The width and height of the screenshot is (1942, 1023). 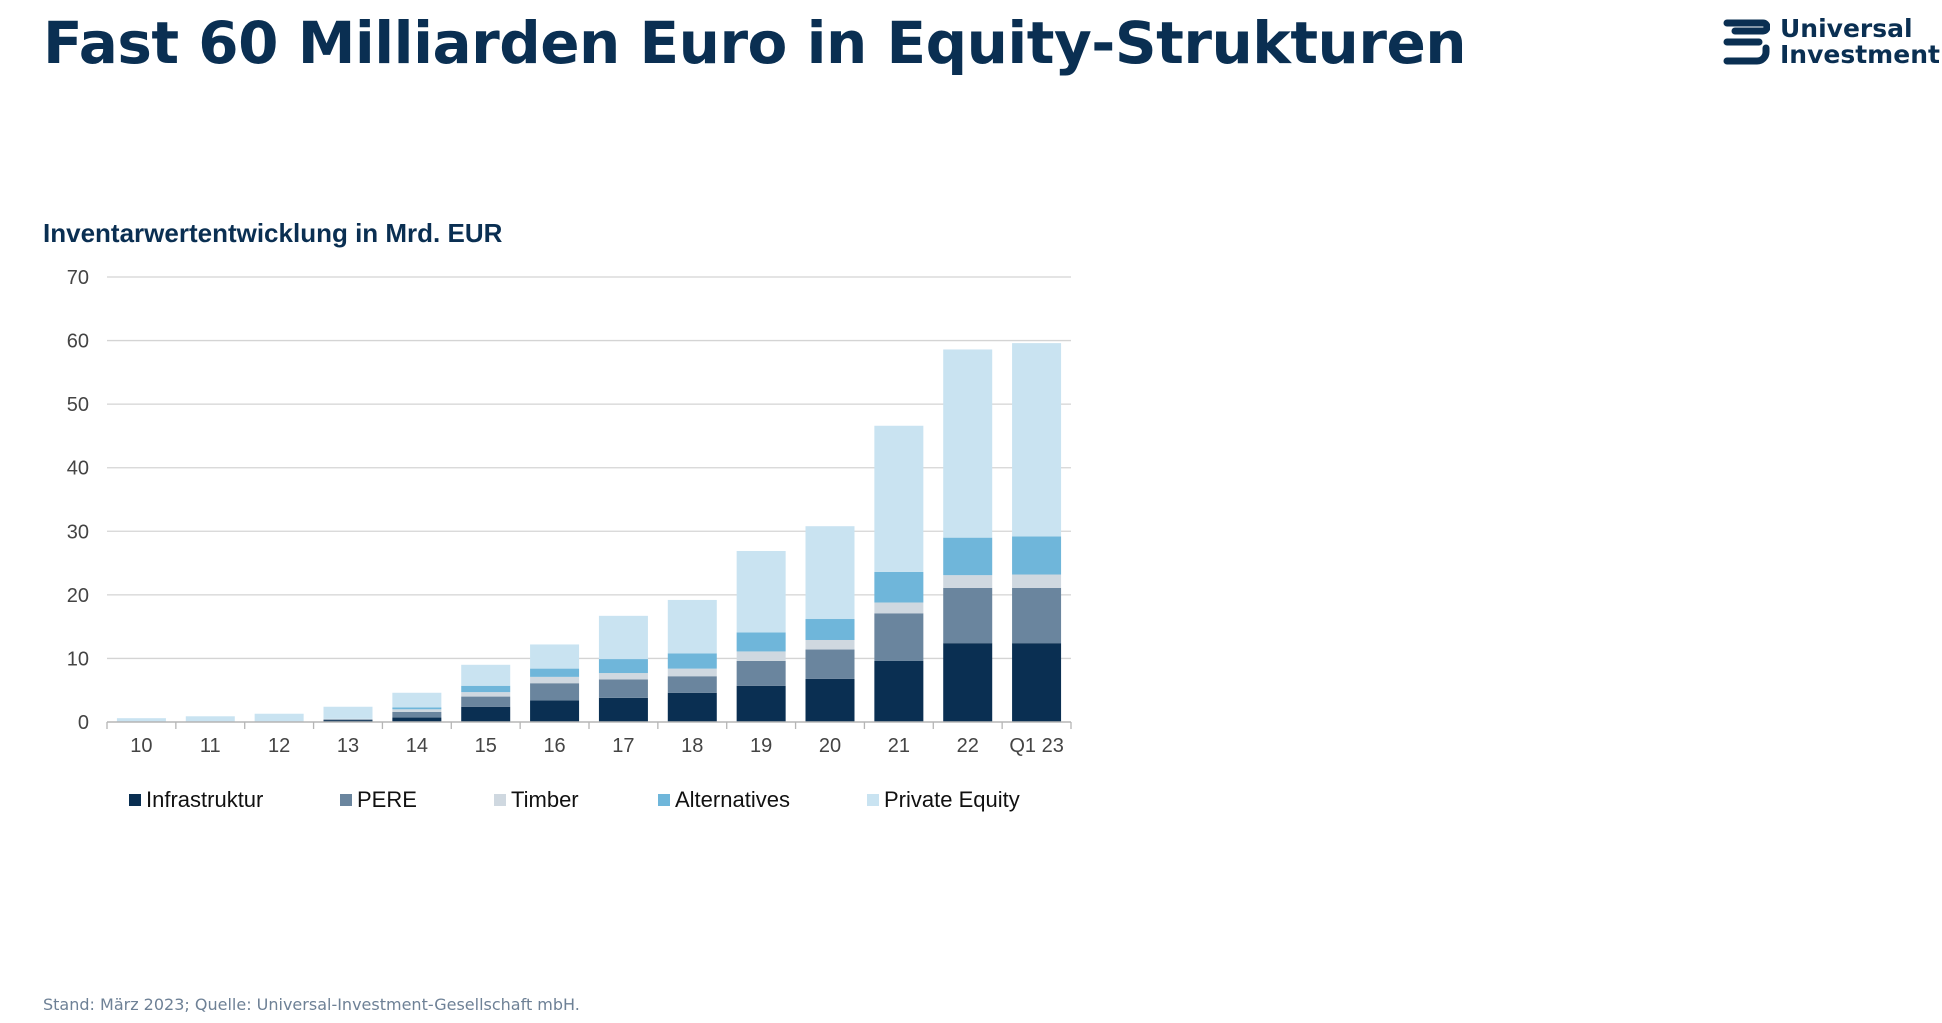 What do you see at coordinates (732, 799) in the screenshot?
I see `legend-label: Alternatives` at bounding box center [732, 799].